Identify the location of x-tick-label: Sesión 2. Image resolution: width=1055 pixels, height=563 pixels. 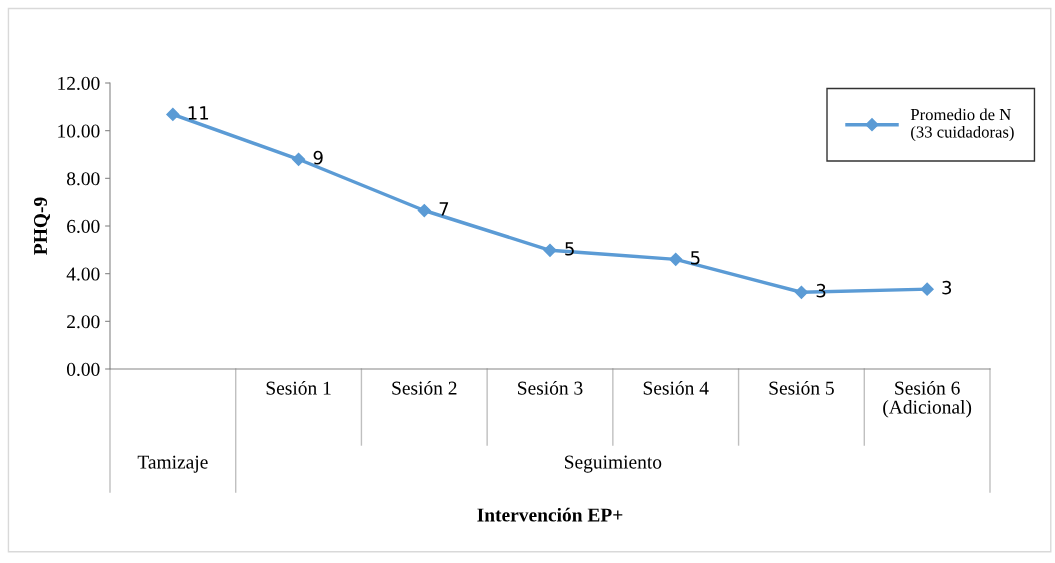
(424, 387).